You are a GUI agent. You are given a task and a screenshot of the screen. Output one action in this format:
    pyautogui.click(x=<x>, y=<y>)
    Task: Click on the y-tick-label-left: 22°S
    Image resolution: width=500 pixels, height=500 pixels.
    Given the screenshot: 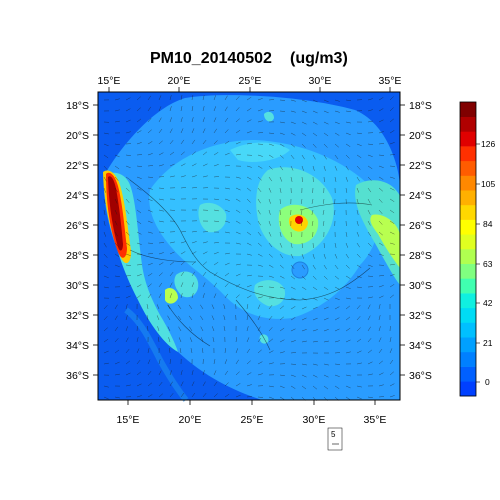 What is the action you would take?
    pyautogui.click(x=77, y=166)
    